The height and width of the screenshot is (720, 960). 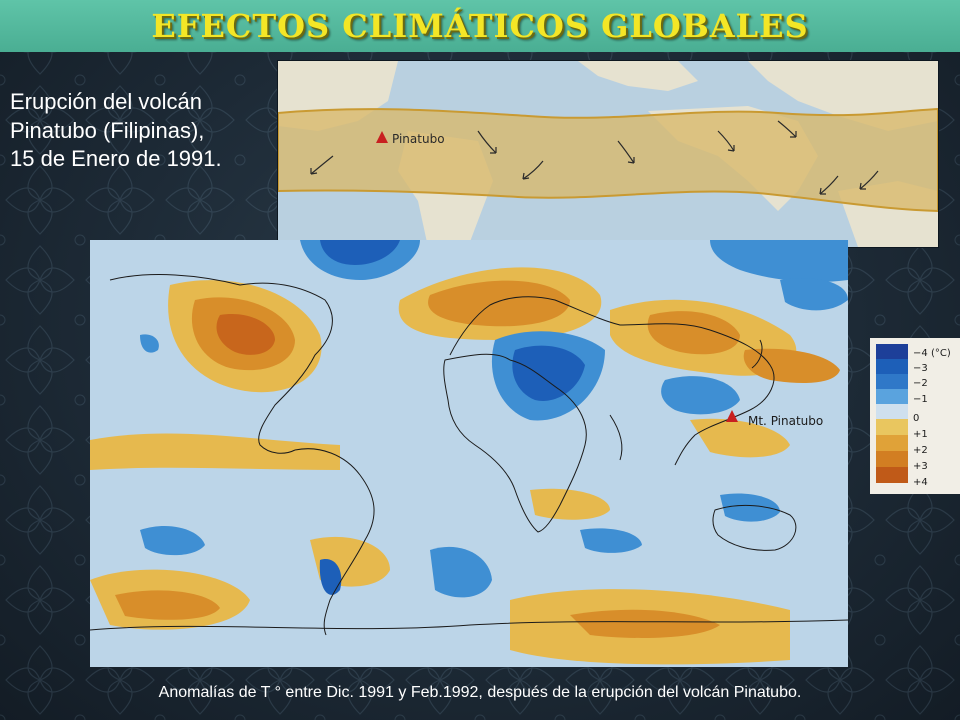 I want to click on legend-label-minus4: −4 (°C), so click(x=932, y=353).